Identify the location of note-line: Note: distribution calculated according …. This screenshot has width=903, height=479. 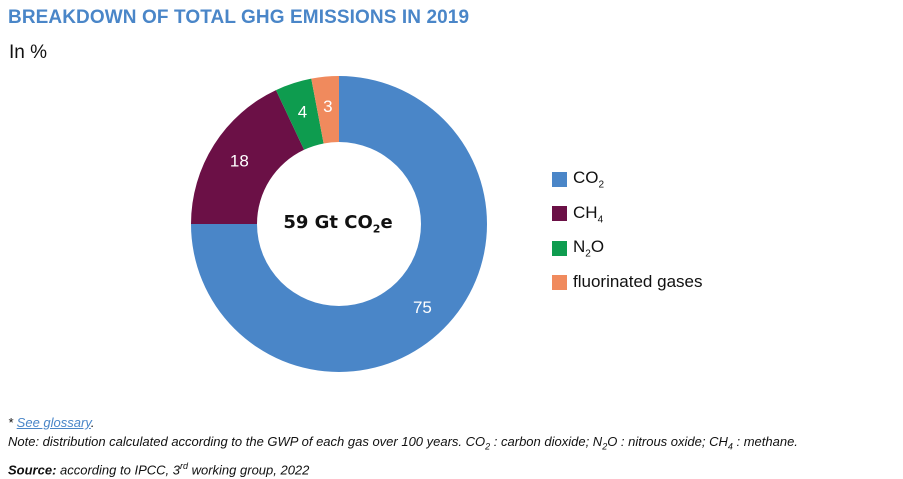
(403, 443).